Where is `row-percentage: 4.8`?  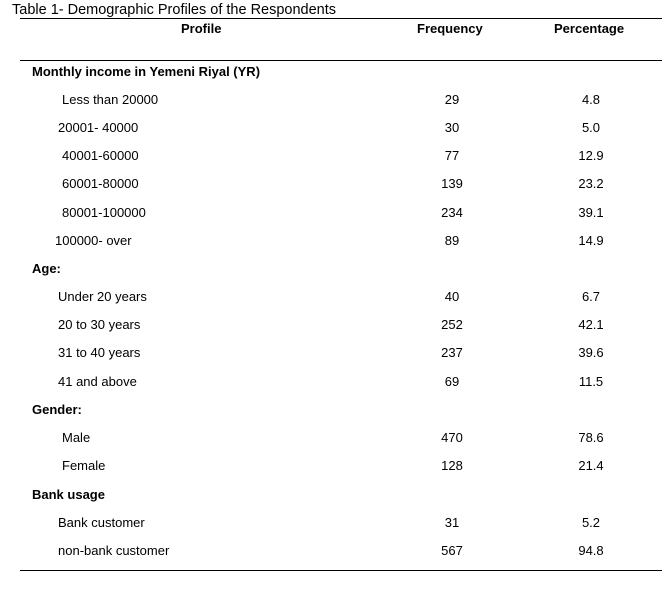
row-percentage: 4.8 is located at coordinates (591, 99).